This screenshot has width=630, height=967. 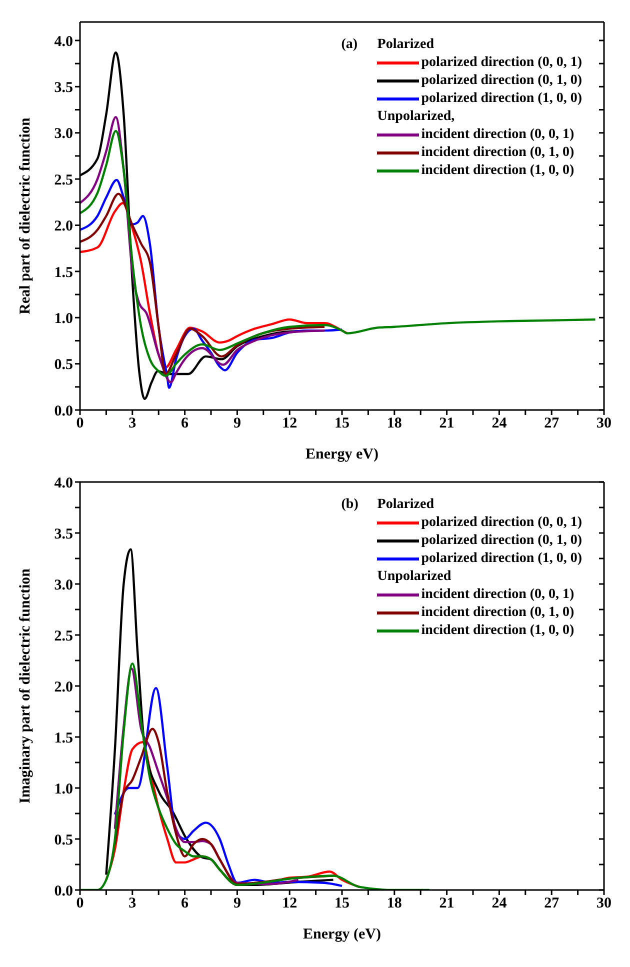 What do you see at coordinates (416, 117) in the screenshot?
I see `annotation: Unpolarized,` at bounding box center [416, 117].